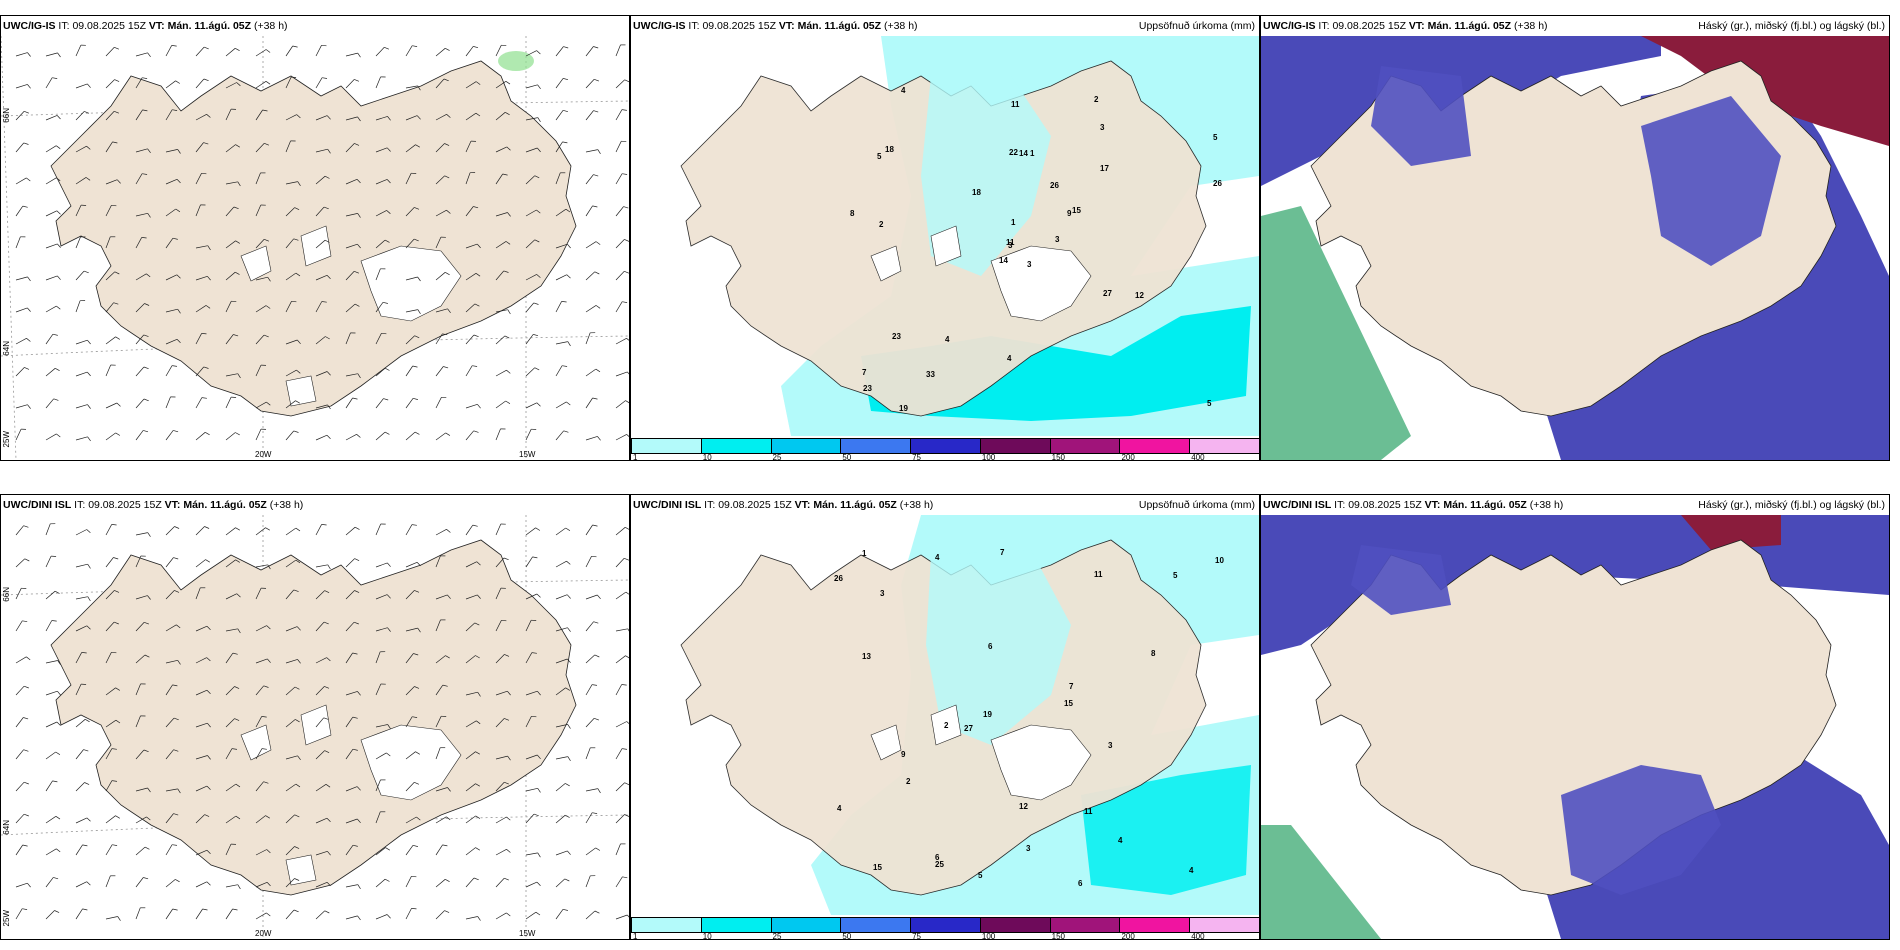 The width and height of the screenshot is (1900, 950). I want to click on precip-value: 6, so click(937, 857).